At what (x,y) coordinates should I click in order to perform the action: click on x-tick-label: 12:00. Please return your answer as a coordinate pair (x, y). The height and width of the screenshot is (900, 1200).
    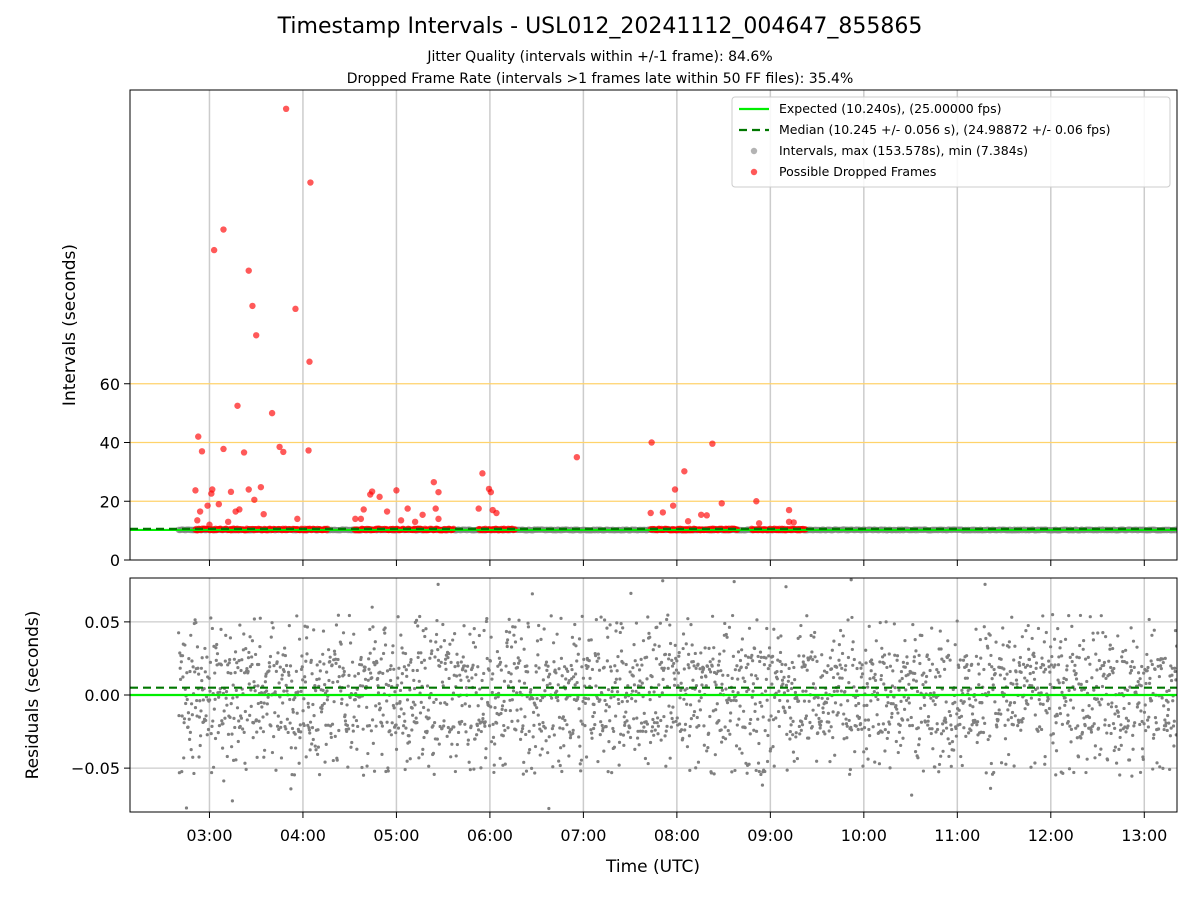
    Looking at the image, I should click on (1051, 835).